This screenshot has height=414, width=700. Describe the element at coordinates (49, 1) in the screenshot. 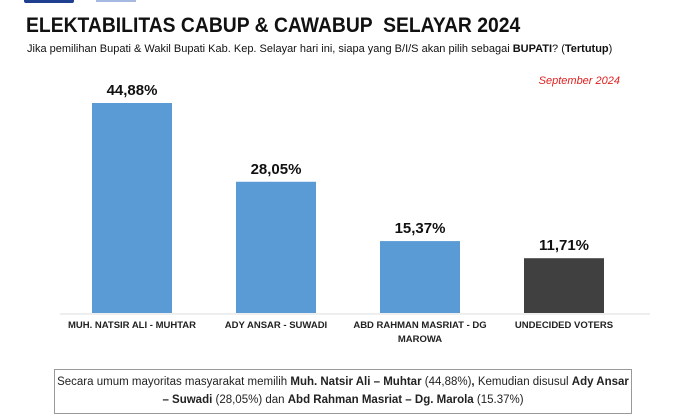

I see `logo` at that location.